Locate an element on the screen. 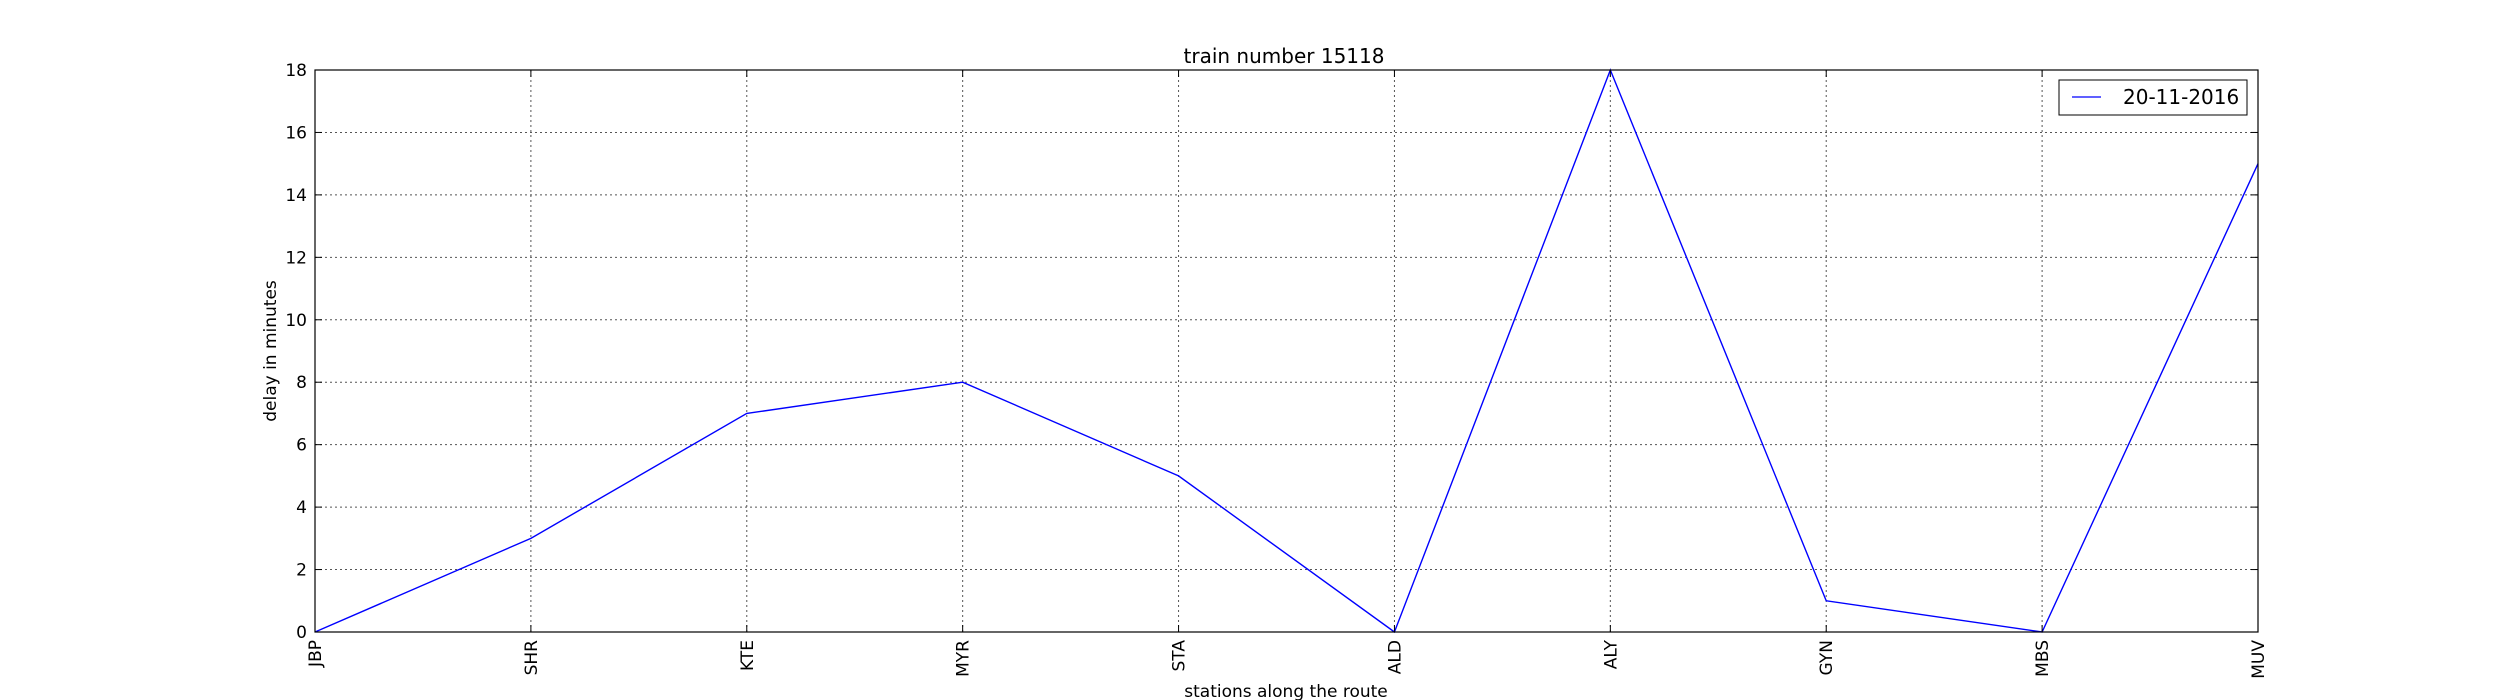  legend-label: 20-11-2016 is located at coordinates (2181, 97).